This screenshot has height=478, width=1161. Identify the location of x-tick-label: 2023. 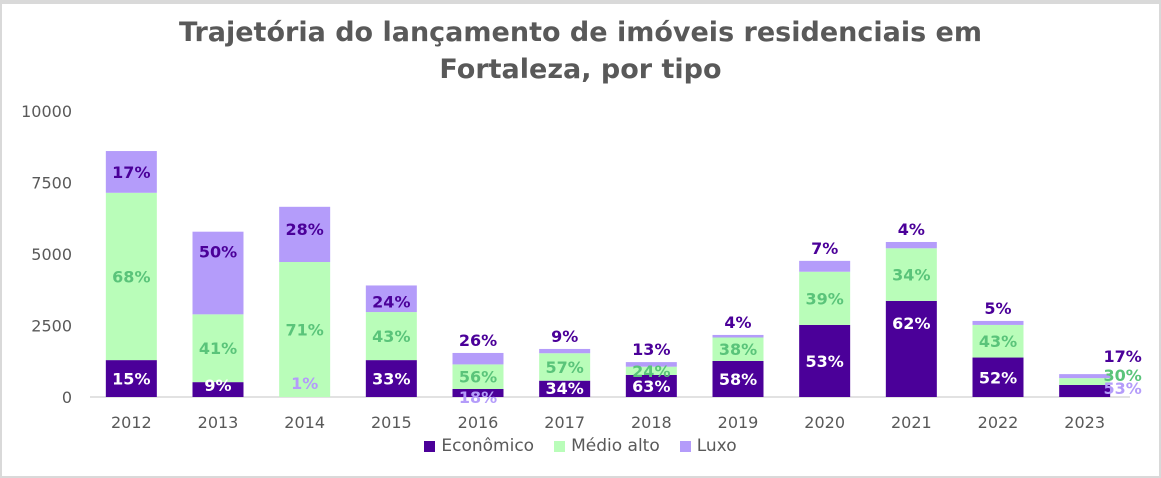
(1084, 422).